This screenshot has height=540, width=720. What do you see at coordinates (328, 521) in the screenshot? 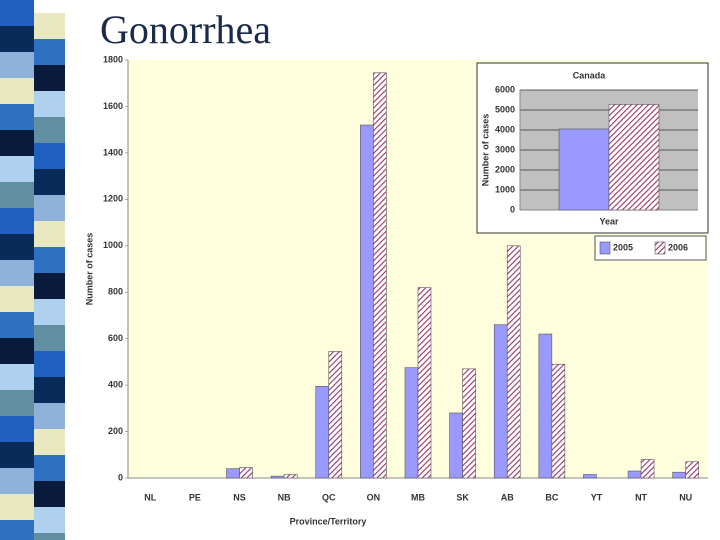
I see `x-axis-label: Province/Territory` at bounding box center [328, 521].